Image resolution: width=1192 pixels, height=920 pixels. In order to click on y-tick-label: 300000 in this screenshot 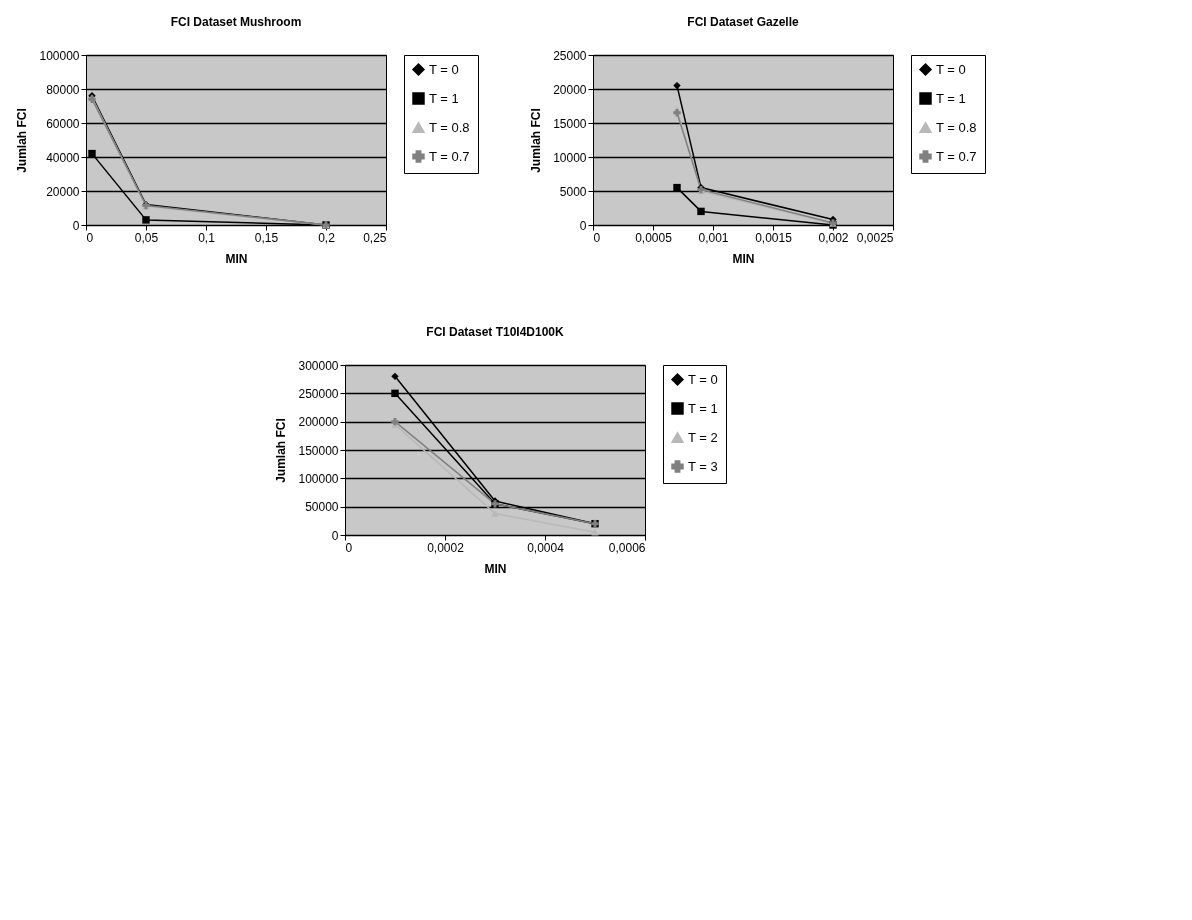, I will do `click(318, 365)`.